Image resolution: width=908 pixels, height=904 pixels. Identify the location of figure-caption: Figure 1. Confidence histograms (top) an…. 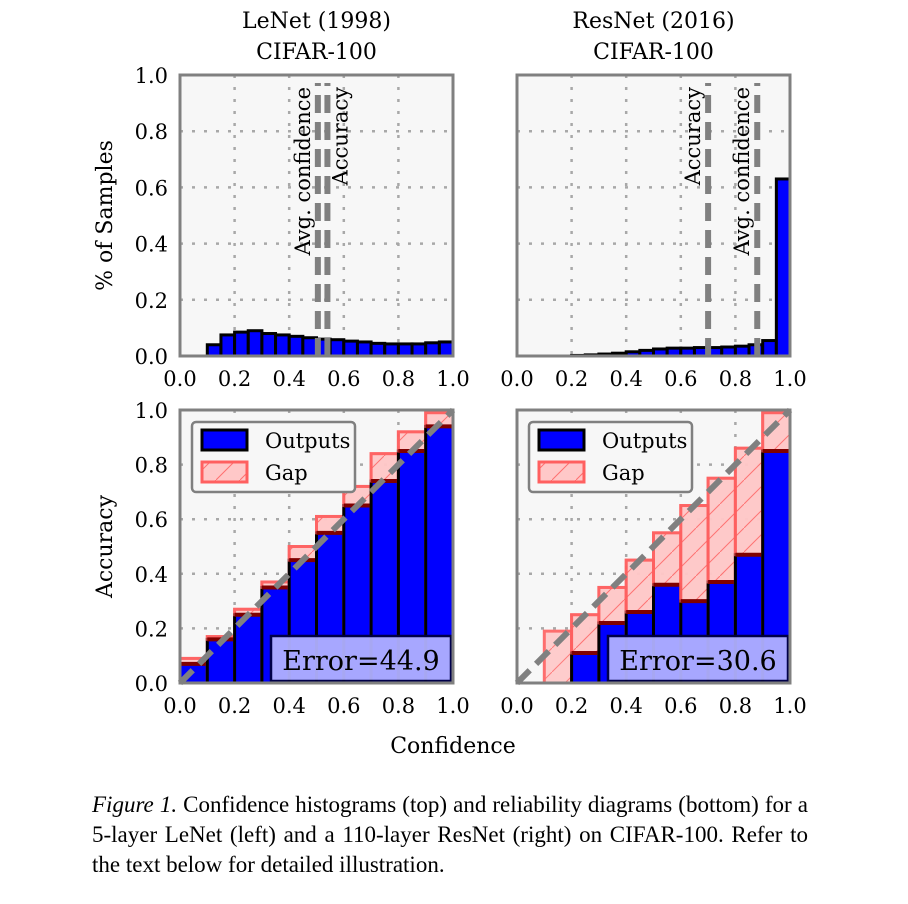
(450, 835).